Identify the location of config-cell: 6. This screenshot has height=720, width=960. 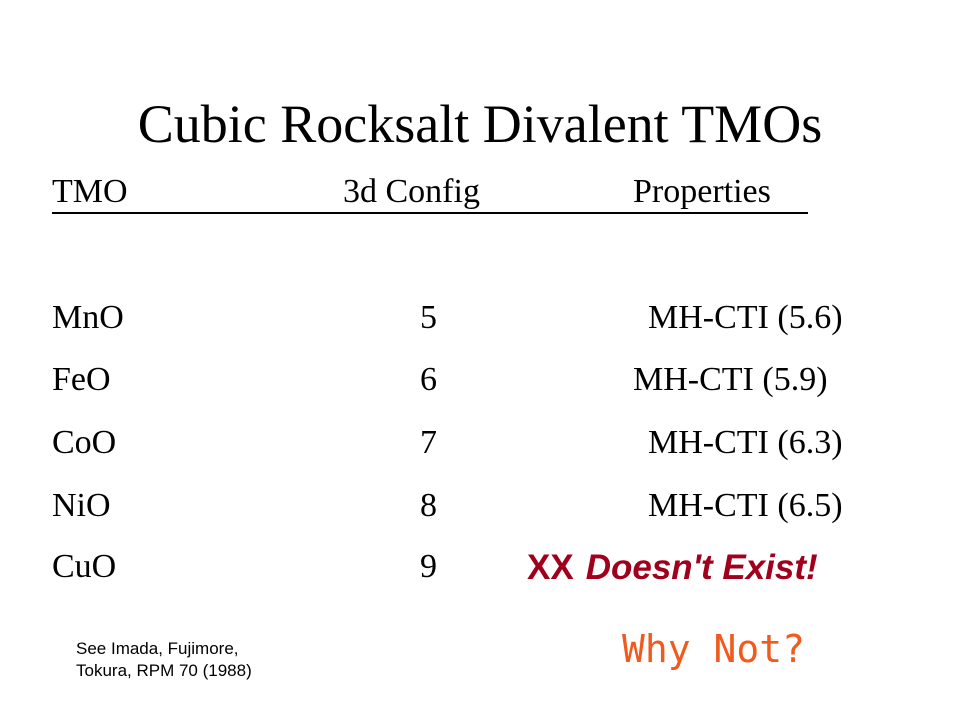
(428, 379).